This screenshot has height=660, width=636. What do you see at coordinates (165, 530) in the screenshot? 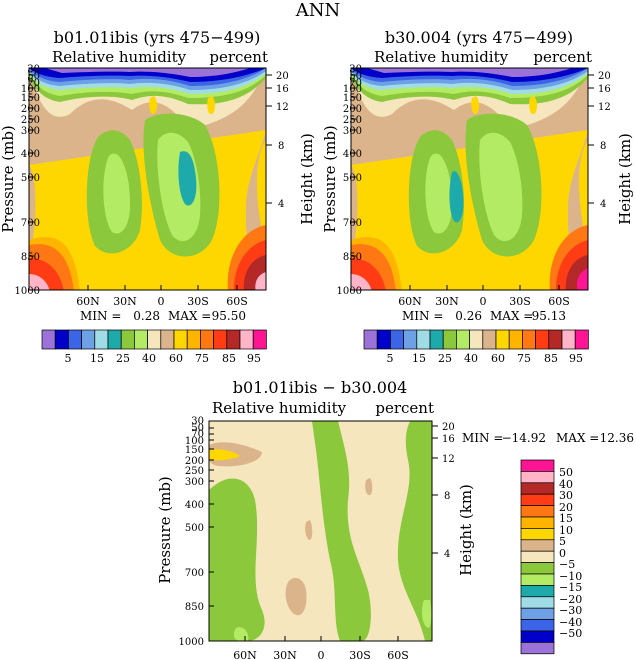
I see `panel-c-ylabel: Pressure (mb)` at bounding box center [165, 530].